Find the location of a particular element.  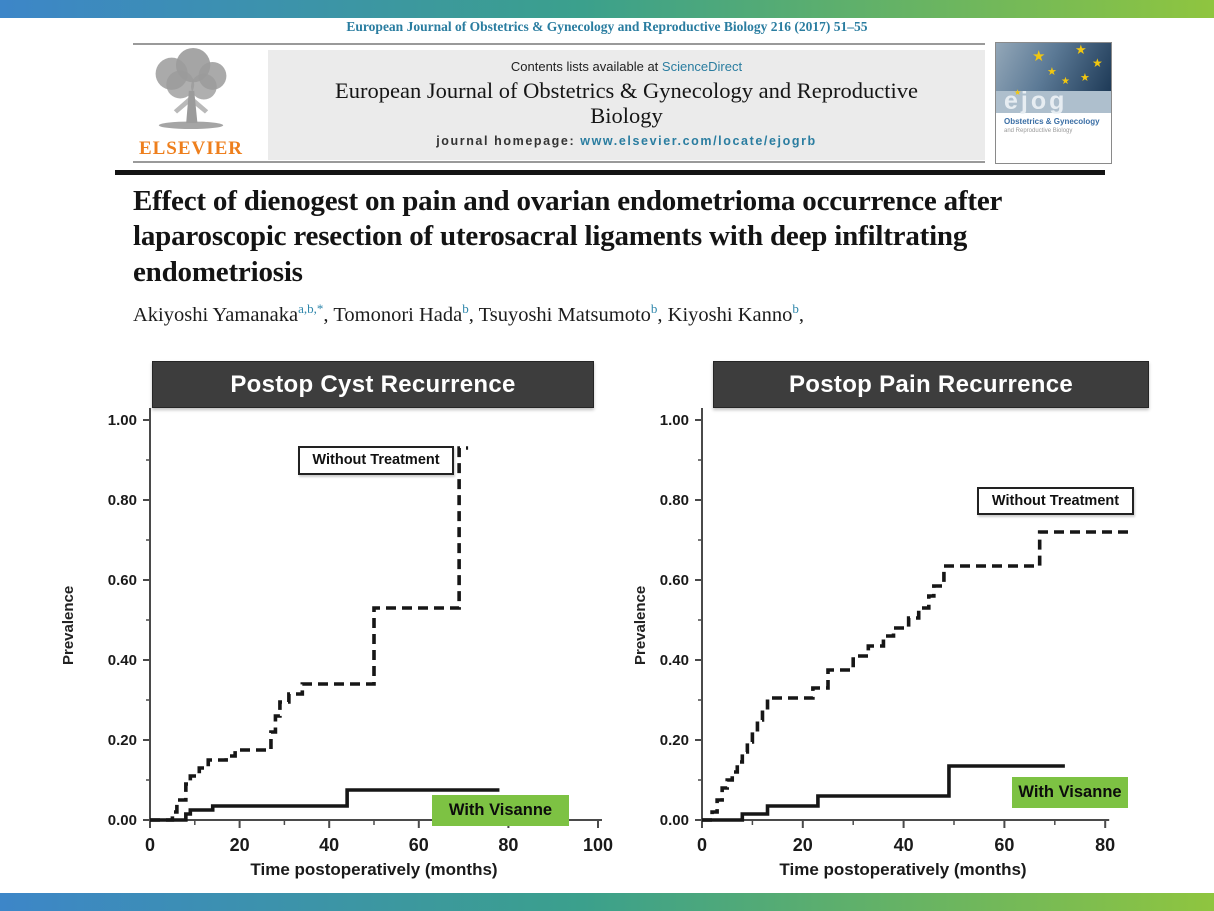

author-name: Akiyoshi Yamanaka is located at coordinates (216, 314).